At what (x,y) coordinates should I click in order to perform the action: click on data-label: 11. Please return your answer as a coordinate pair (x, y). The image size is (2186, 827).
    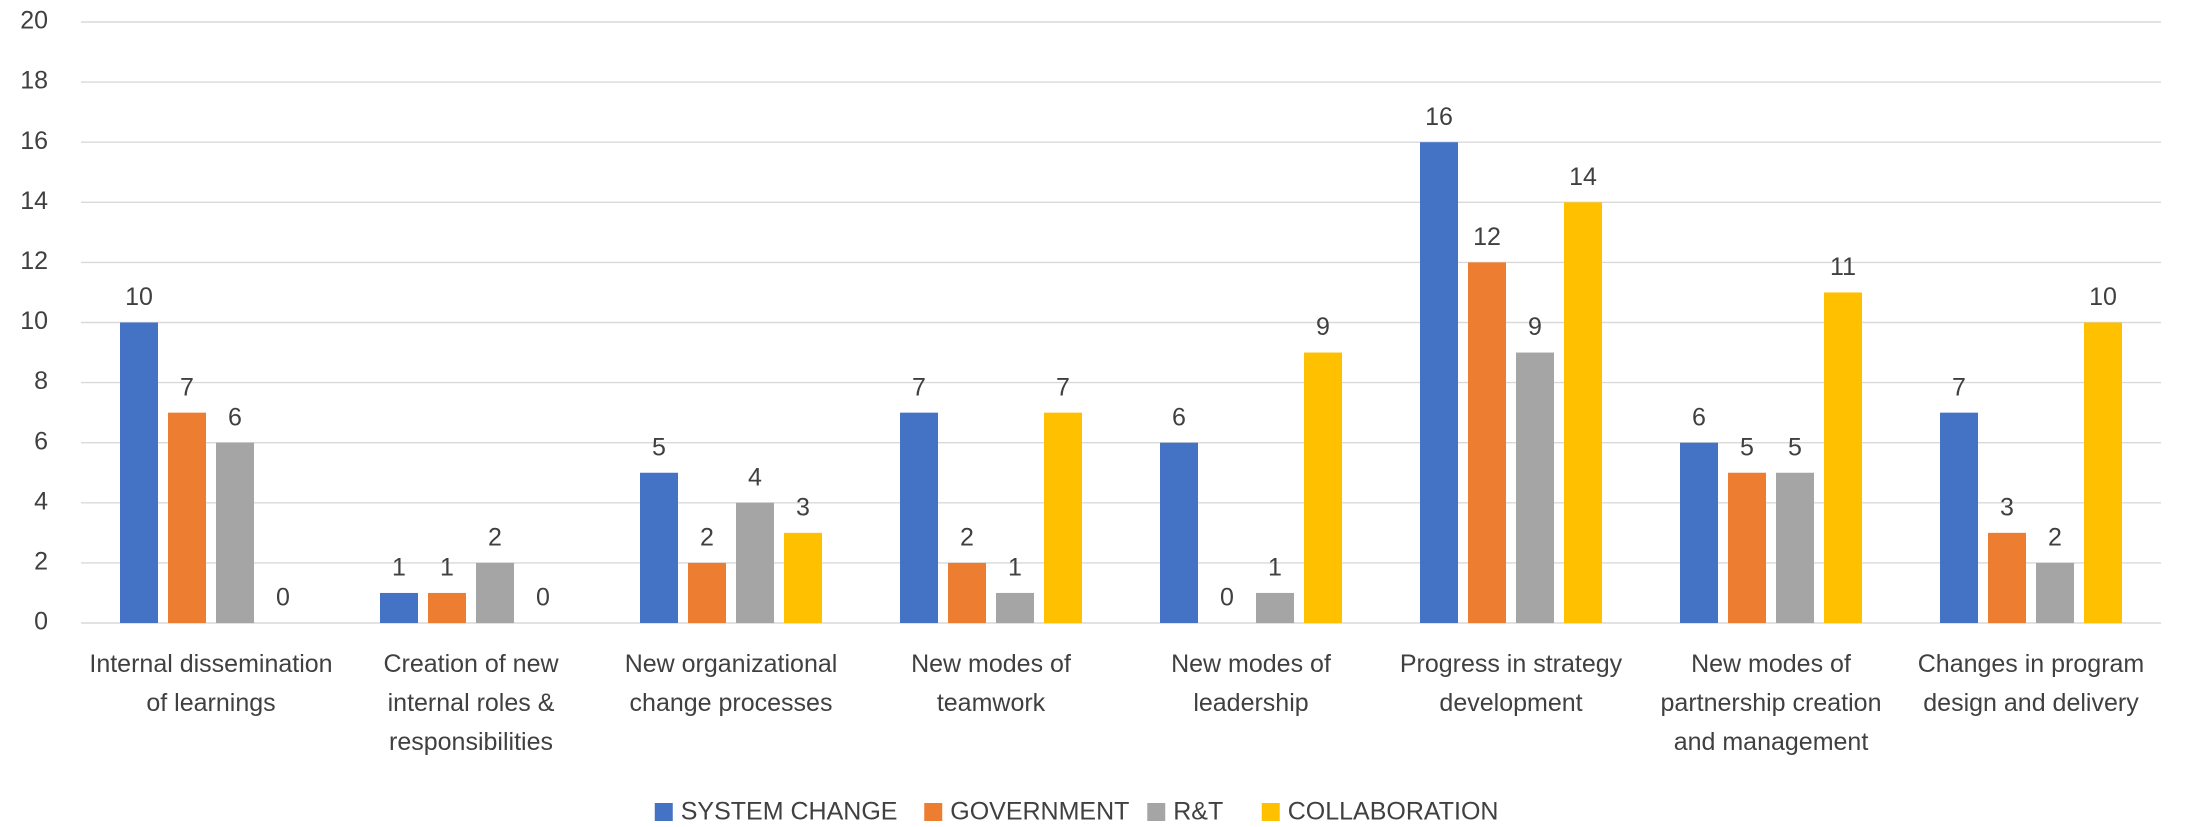
    Looking at the image, I should click on (1843, 267).